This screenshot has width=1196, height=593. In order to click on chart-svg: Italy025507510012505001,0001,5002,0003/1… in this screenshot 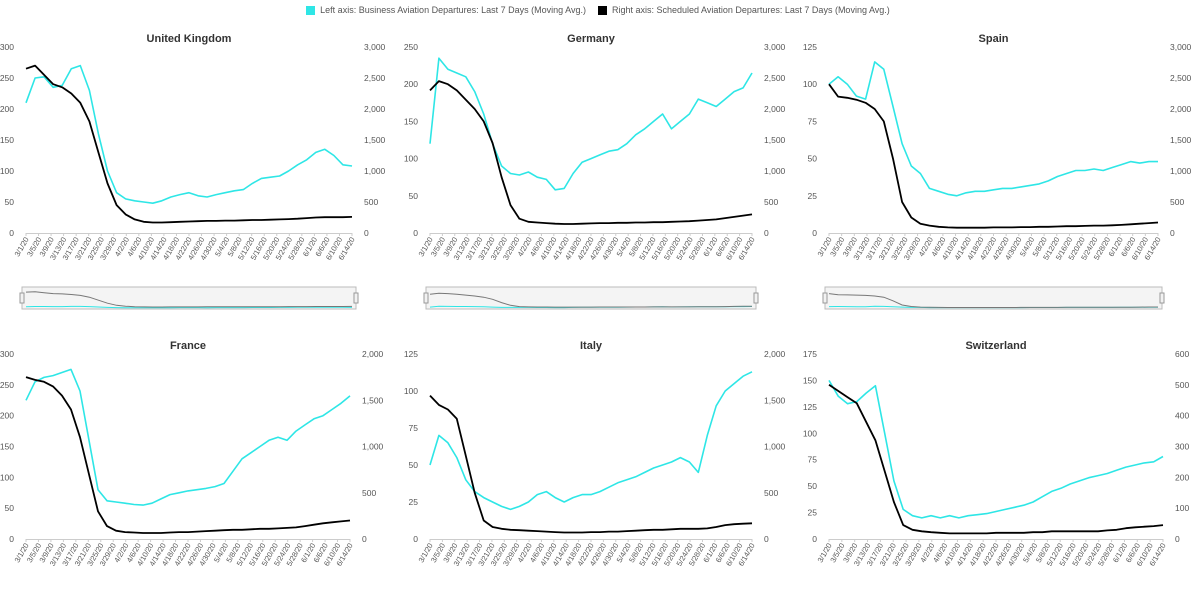, I will do `click(595, 454)`.